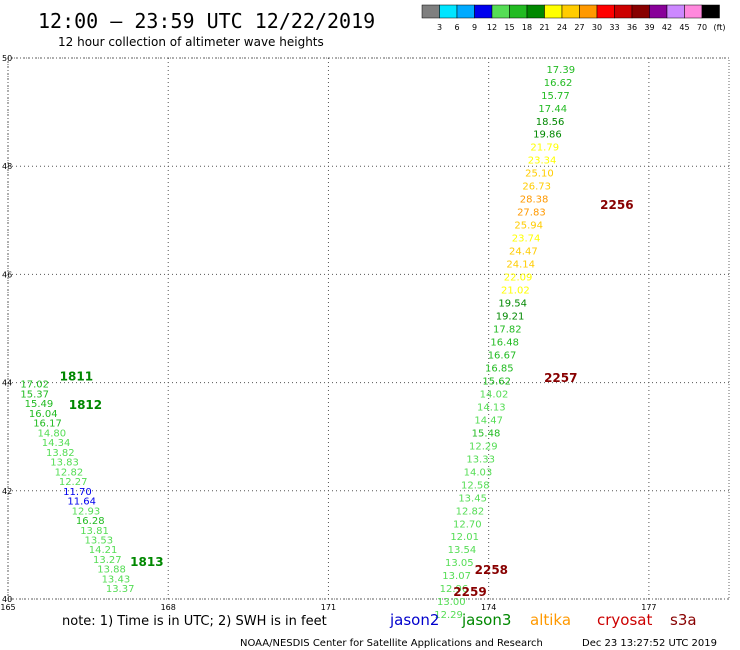  I want to click on wave-height-value: 15.48, so click(486, 433).